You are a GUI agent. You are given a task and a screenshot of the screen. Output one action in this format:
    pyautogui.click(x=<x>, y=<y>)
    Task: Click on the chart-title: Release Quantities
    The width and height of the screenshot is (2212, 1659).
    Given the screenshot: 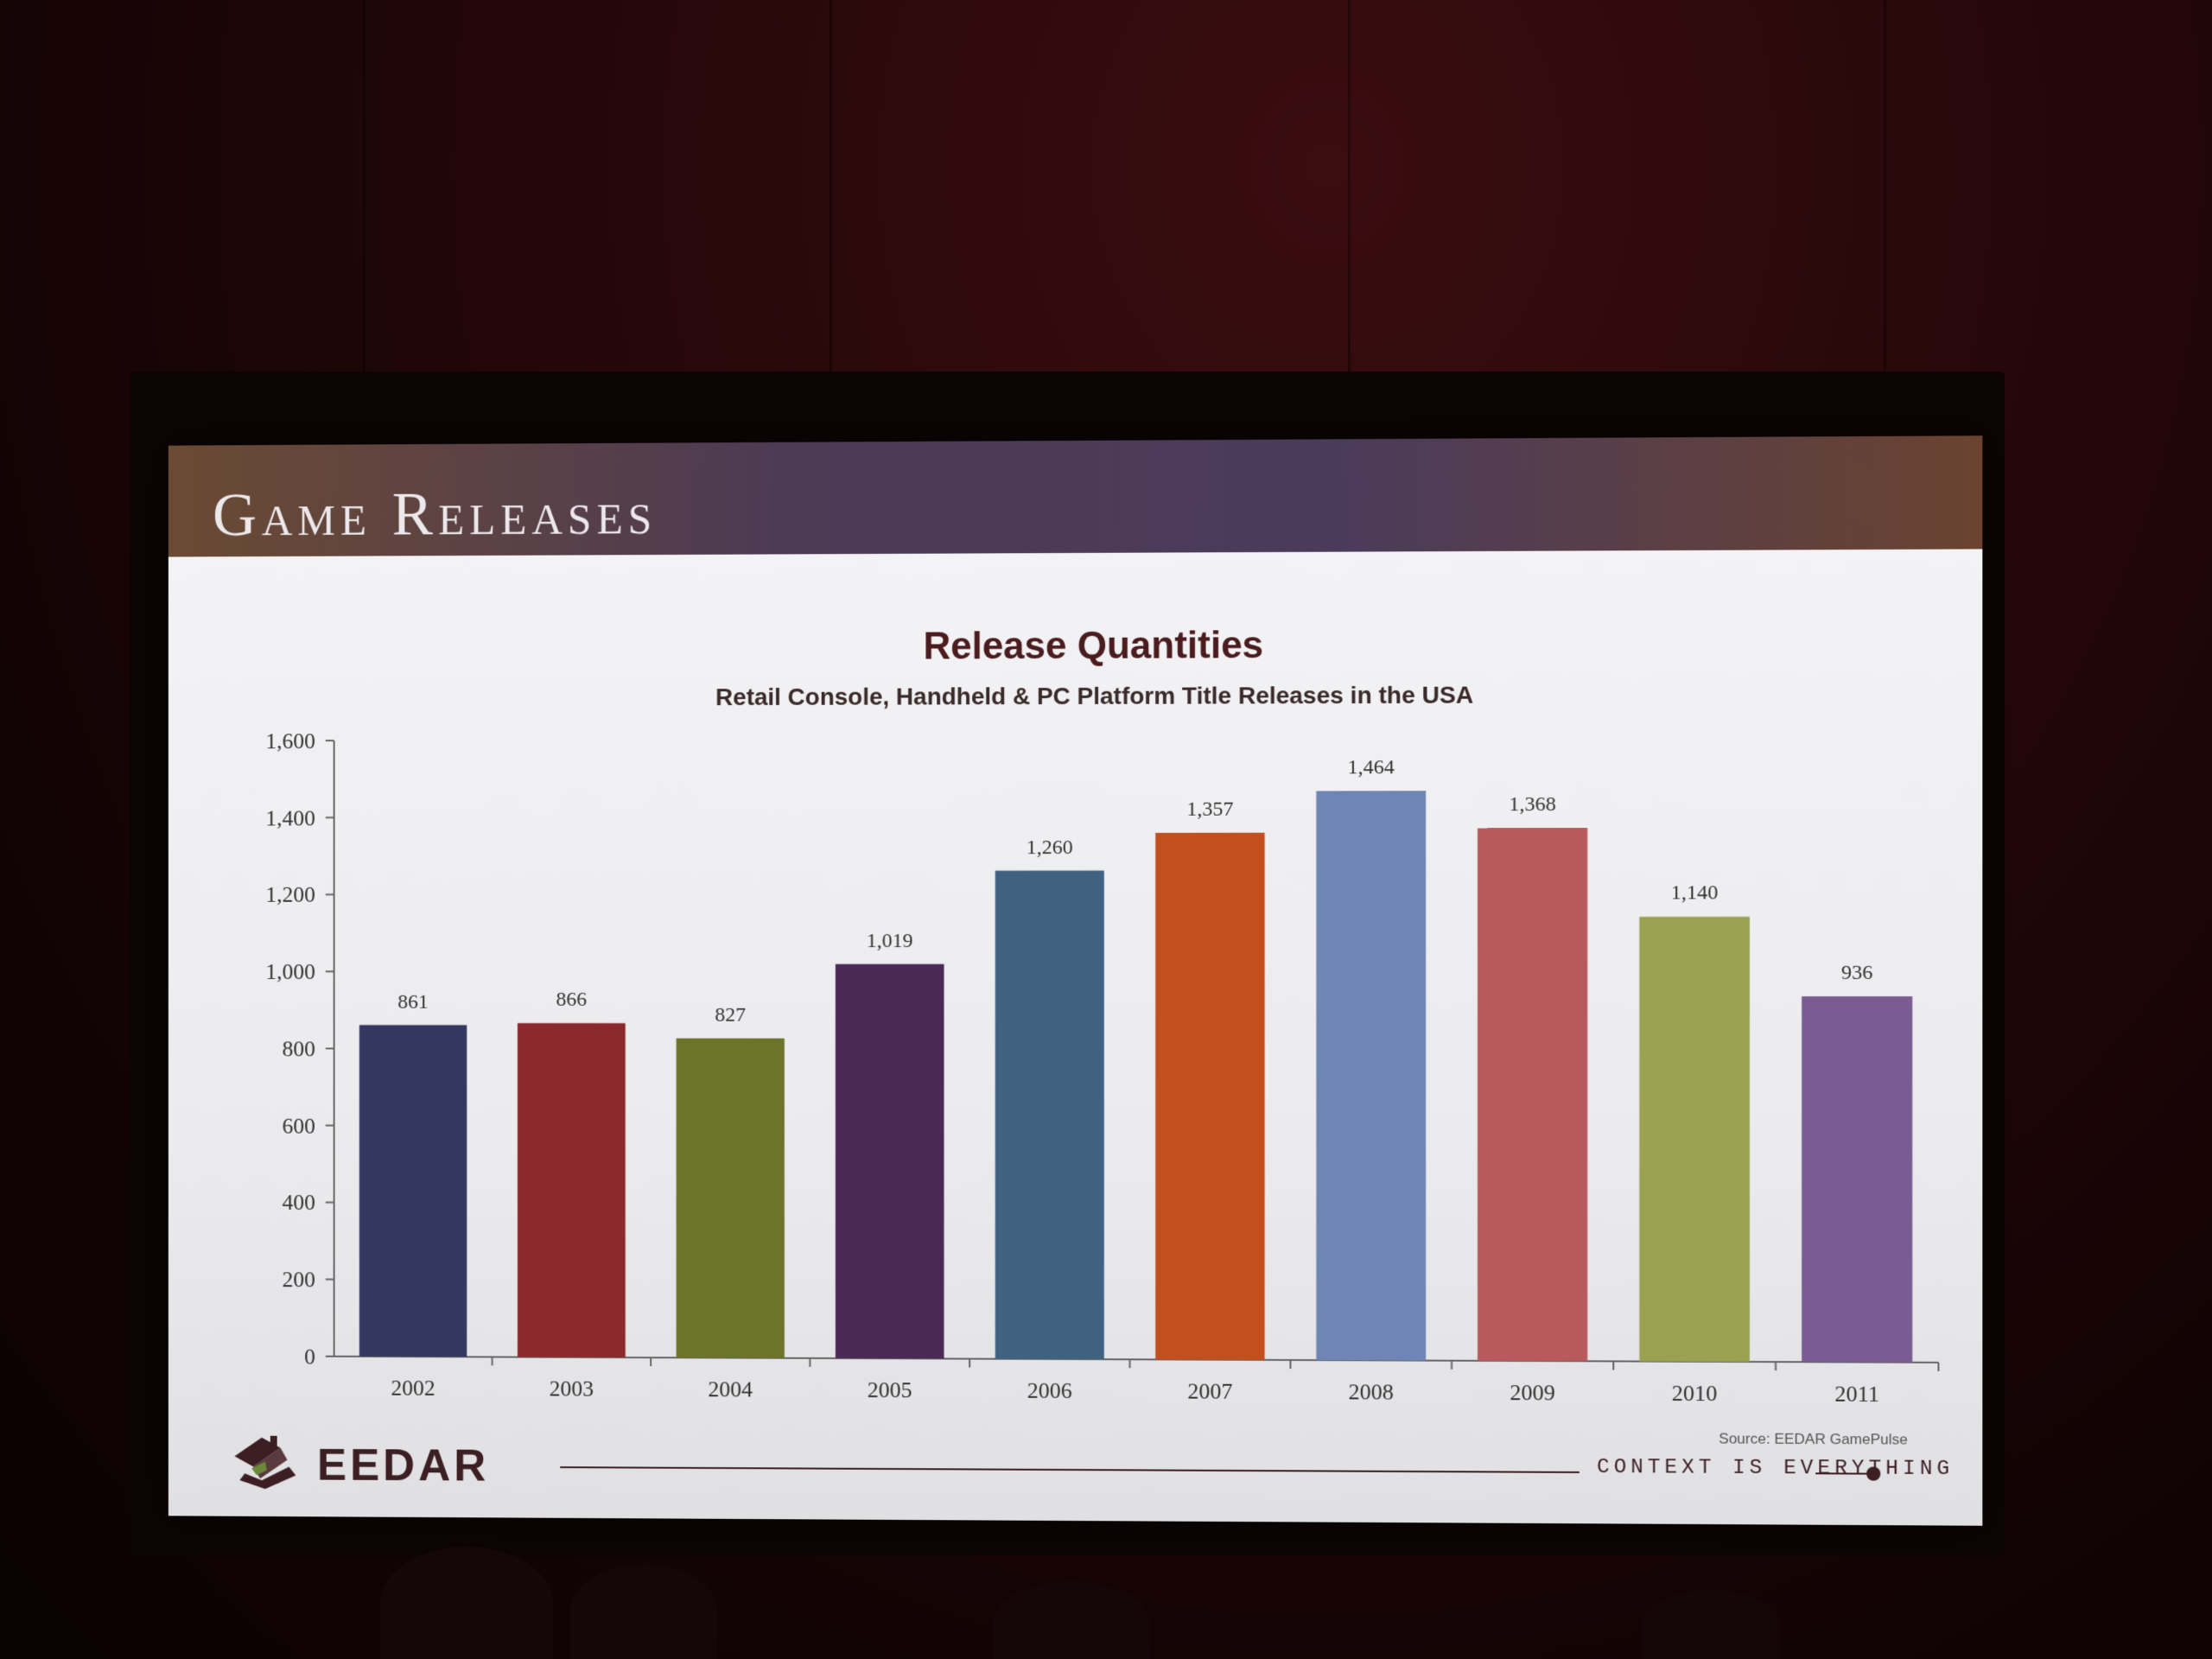 What is the action you would take?
    pyautogui.click(x=1093, y=646)
    